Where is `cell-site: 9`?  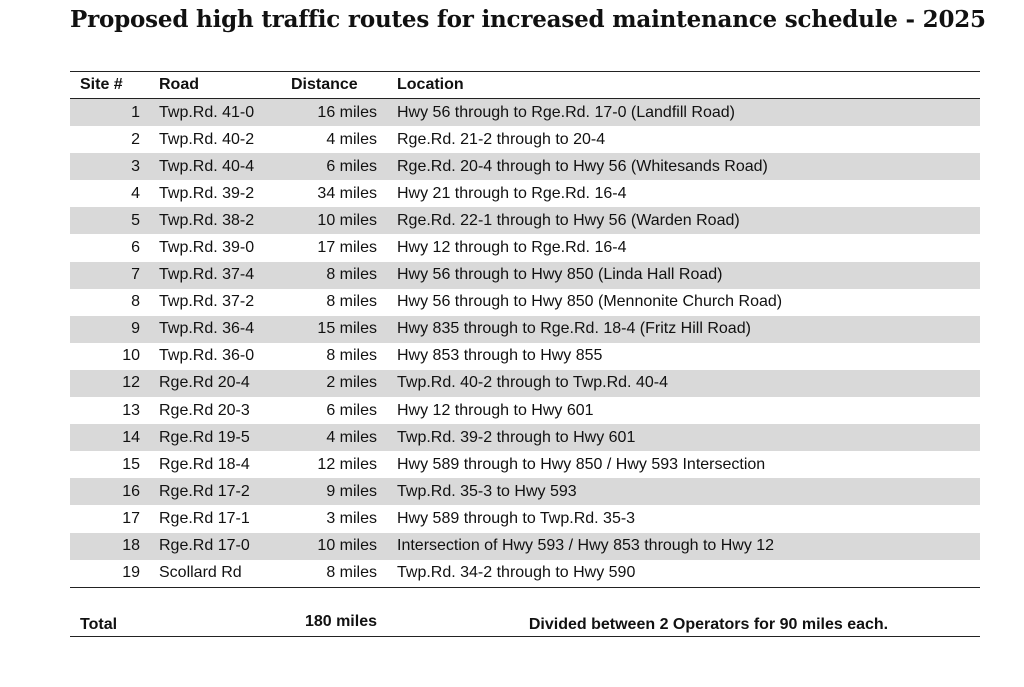 cell-site: 9 is located at coordinates (114, 329).